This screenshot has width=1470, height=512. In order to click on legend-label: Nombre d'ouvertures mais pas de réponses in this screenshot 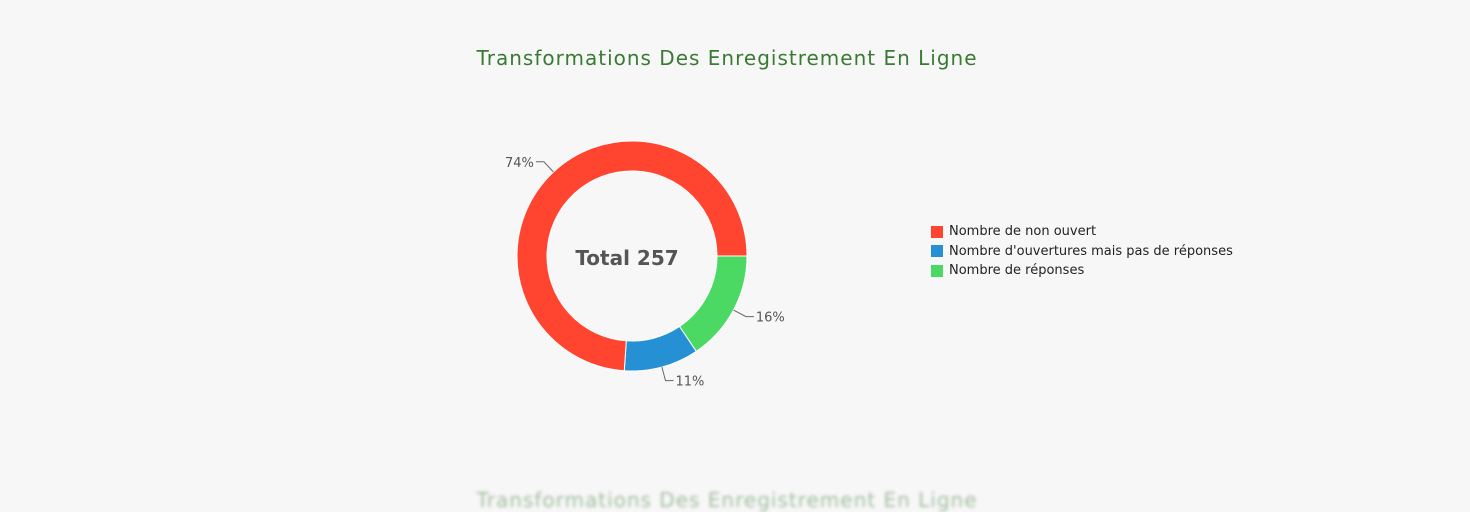, I will do `click(1091, 251)`.